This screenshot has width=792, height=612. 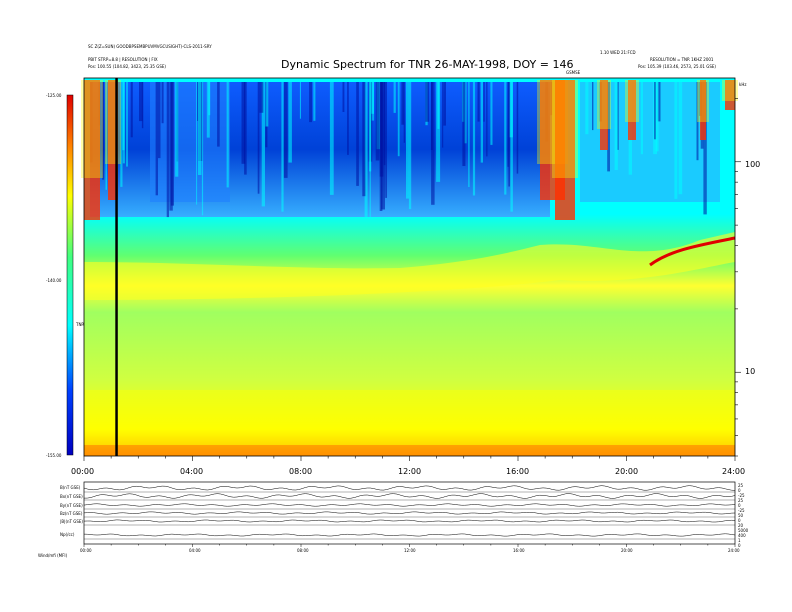 What do you see at coordinates (677, 66) in the screenshot?
I see `header-right-line-3: Pos: 105.39 (103.46, 2573, 25.01 GSE)` at bounding box center [677, 66].